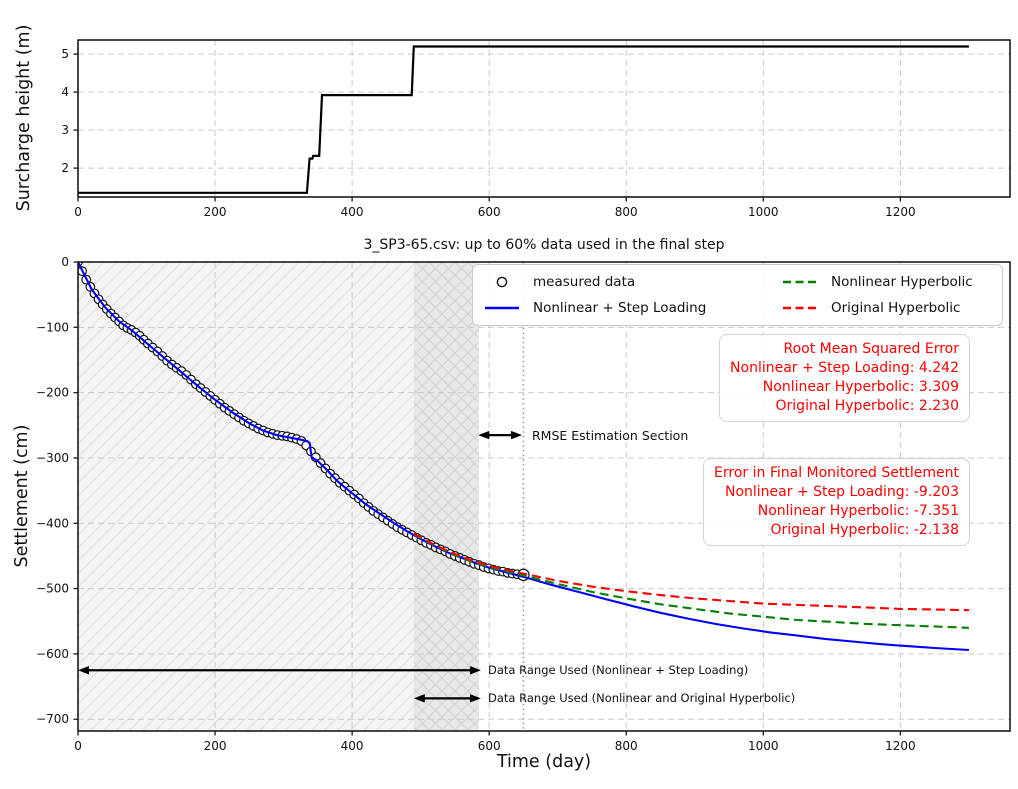 This screenshot has width=1018, height=789. Describe the element at coordinates (65, 130) in the screenshot. I see `y-tick-label: 3` at that location.